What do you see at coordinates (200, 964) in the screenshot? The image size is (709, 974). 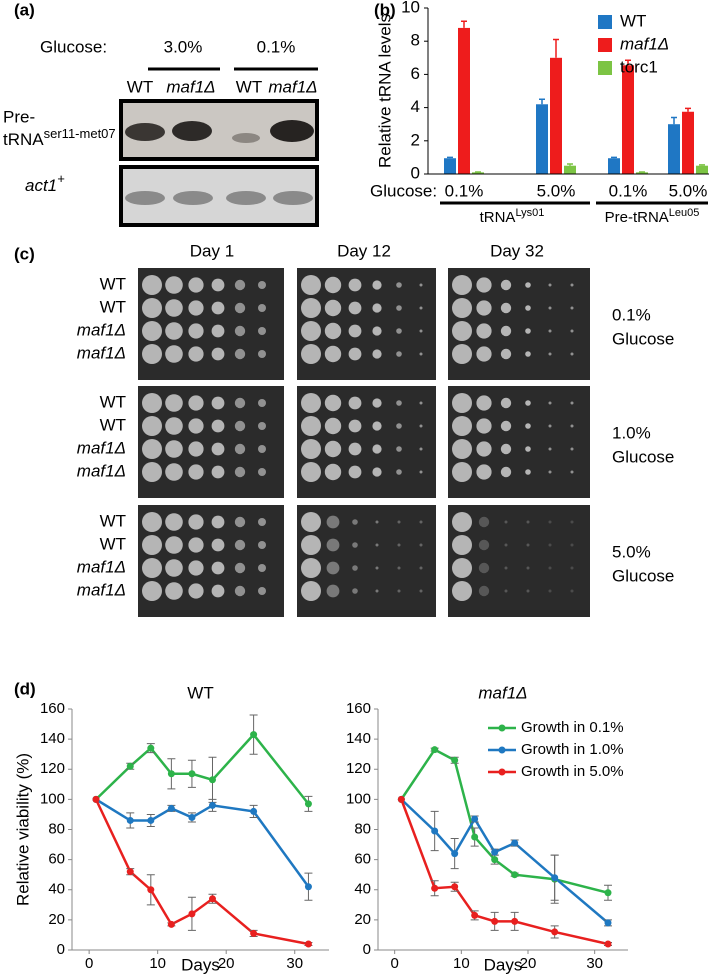 I see `x-axis-label: Days` at bounding box center [200, 964].